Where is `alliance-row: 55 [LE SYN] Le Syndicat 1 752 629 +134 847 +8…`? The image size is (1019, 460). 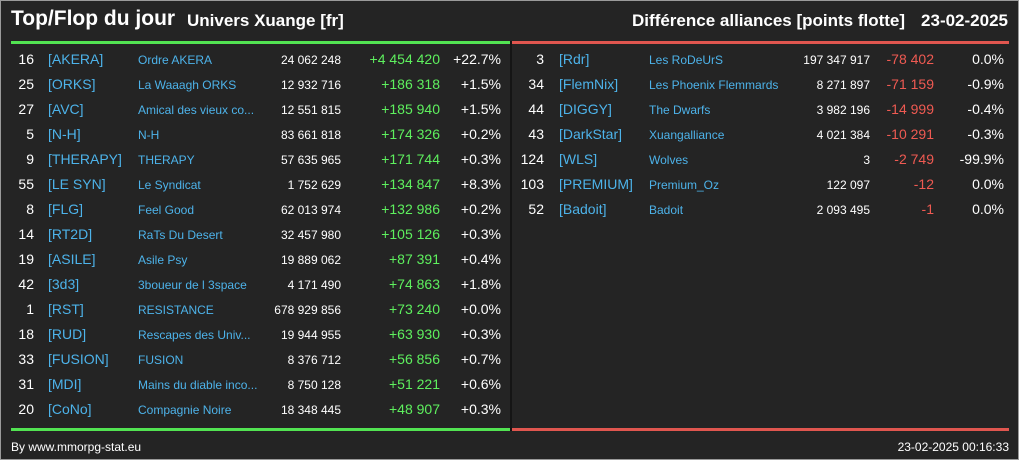 alliance-row: 55 [LE SYN] Le Syndicat 1 752 629 +134 847 +8… is located at coordinates (260, 186).